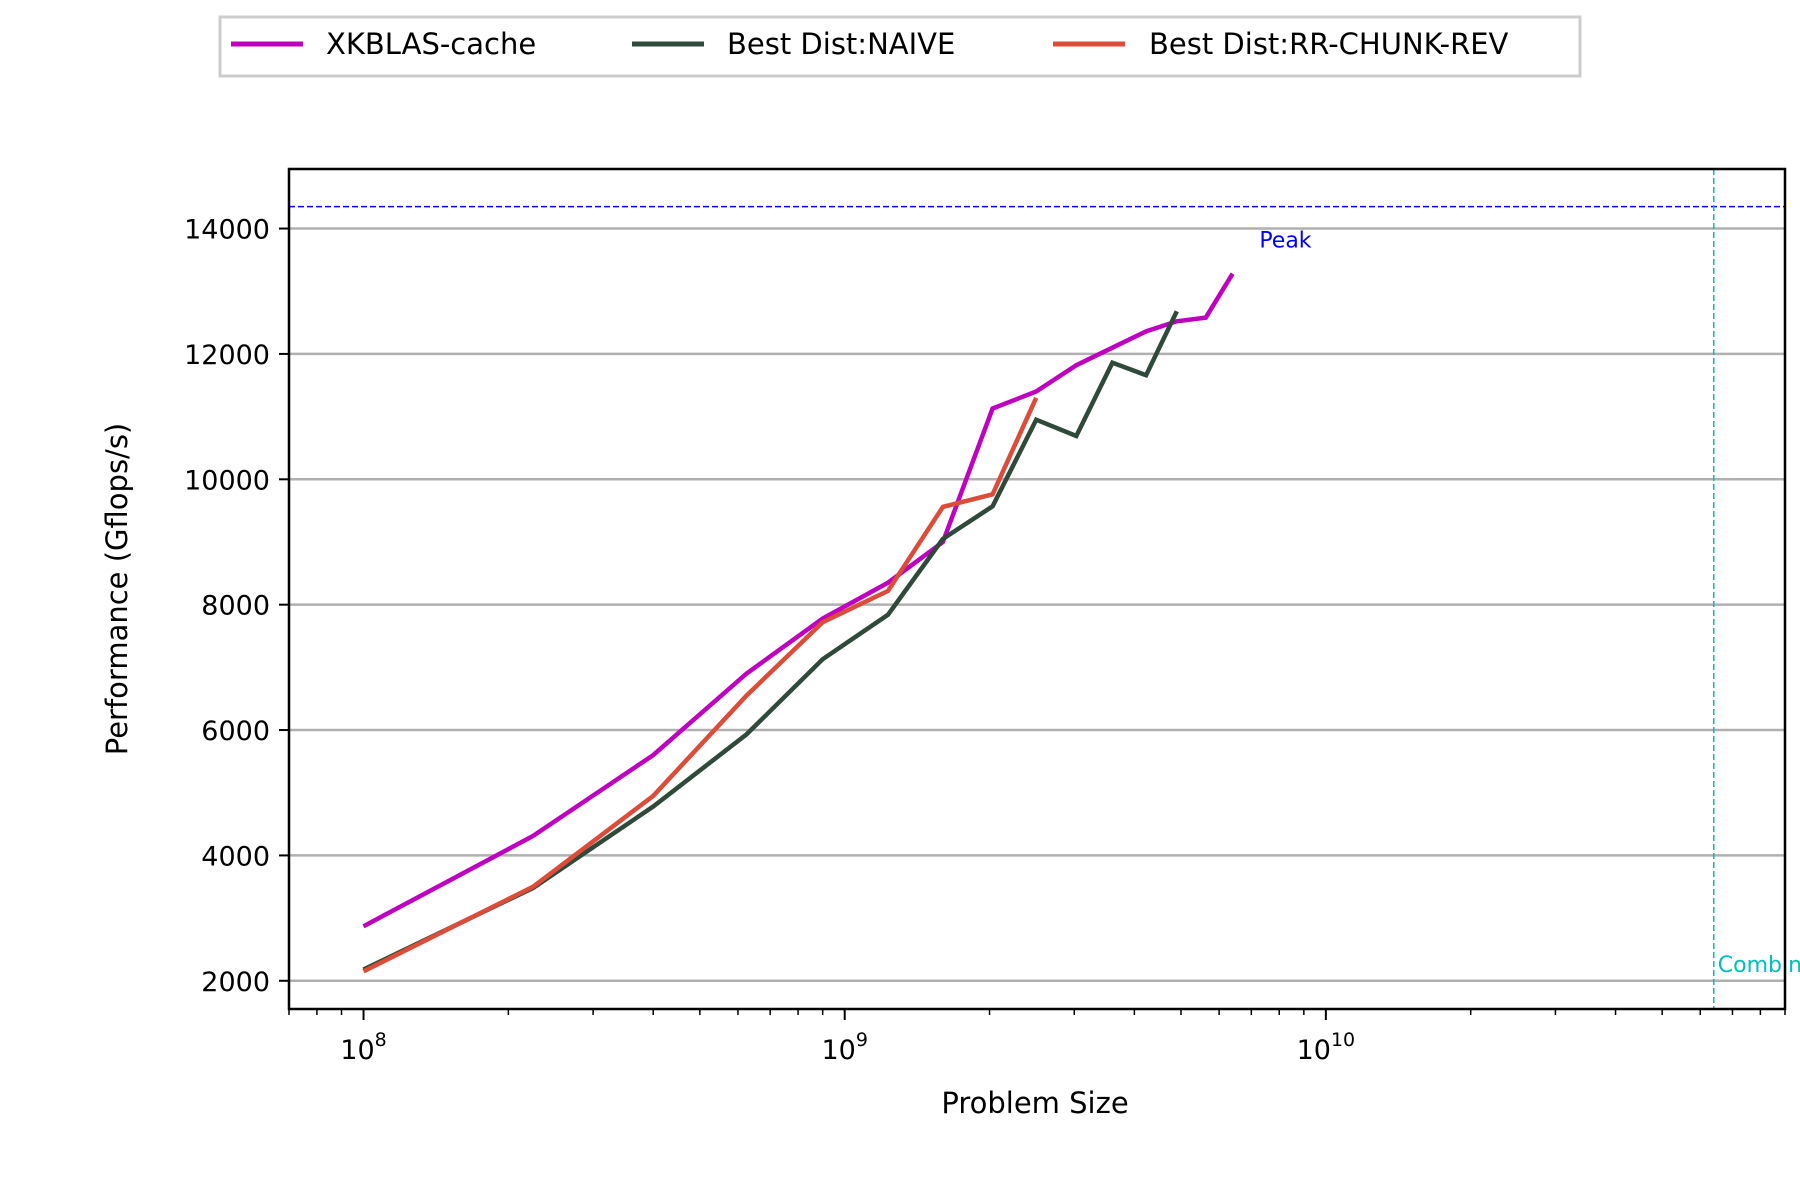  Describe the element at coordinates (117, 589) in the screenshot. I see `y-axis-label: Performance (Gflops/s)` at that location.